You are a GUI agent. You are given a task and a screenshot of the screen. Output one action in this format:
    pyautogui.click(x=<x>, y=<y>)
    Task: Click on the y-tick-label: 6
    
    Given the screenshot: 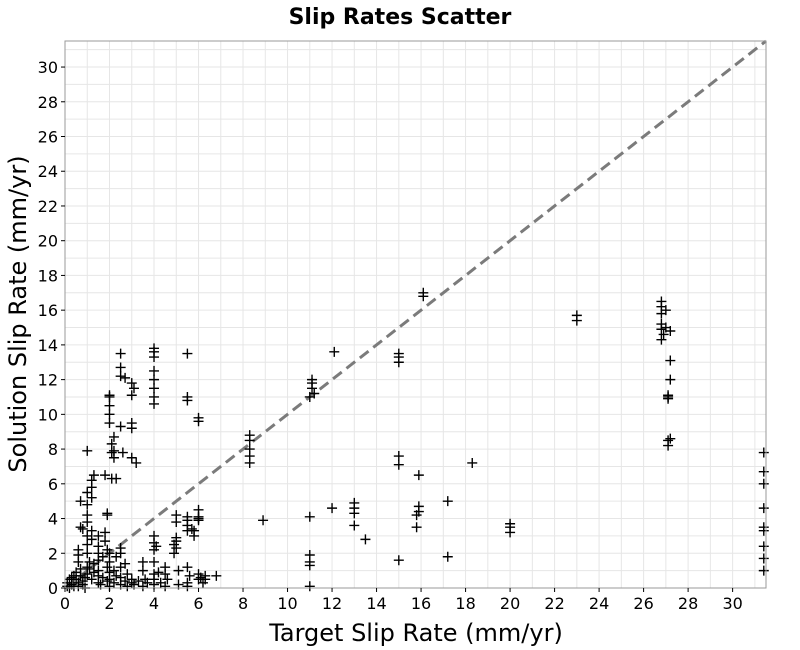 What is the action you would take?
    pyautogui.click(x=53, y=484)
    